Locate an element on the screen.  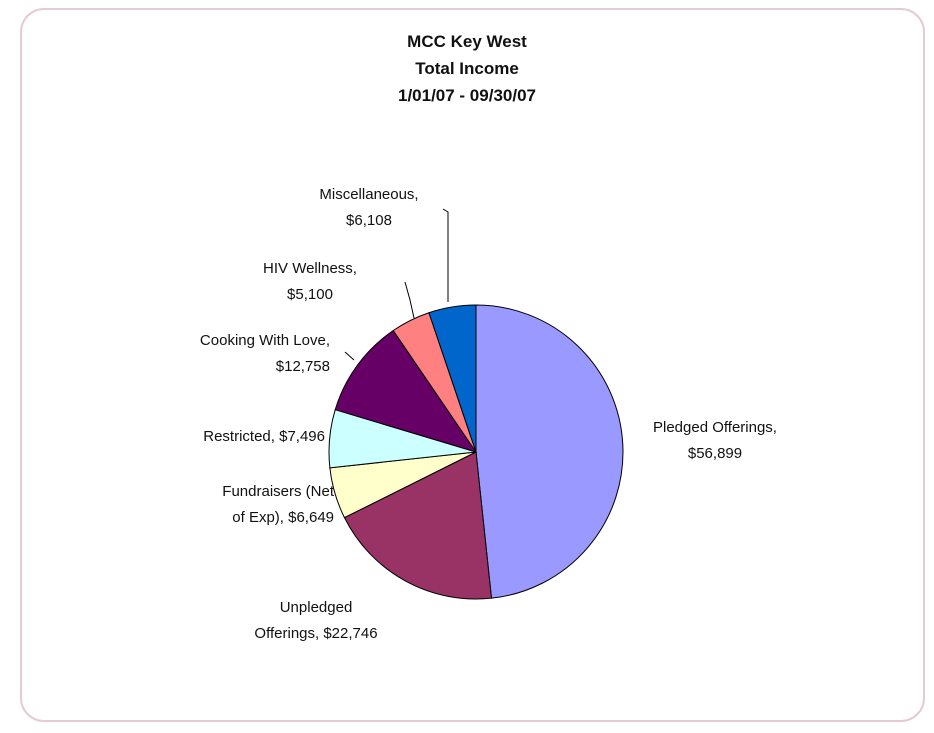
chart-title-line-1: MCC Key West is located at coordinates (467, 41).